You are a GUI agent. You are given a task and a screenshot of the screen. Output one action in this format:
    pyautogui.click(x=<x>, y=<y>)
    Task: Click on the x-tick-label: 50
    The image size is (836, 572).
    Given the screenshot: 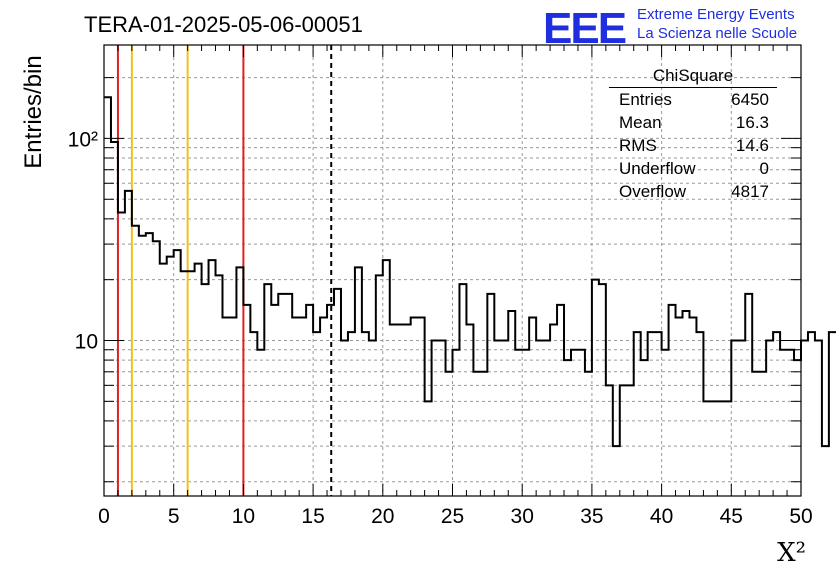 What is the action you would take?
    pyautogui.click(x=800, y=516)
    